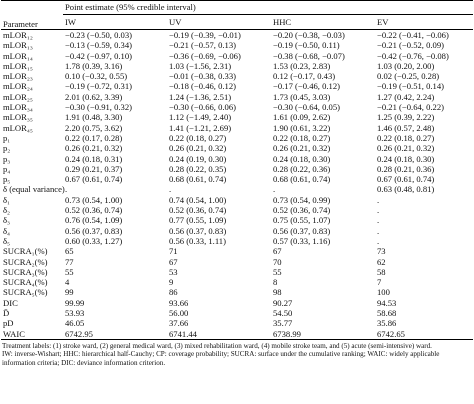 This screenshot has height=404, width=474. Describe the element at coordinates (381, 251) in the screenshot. I see `cell: 73` at that location.